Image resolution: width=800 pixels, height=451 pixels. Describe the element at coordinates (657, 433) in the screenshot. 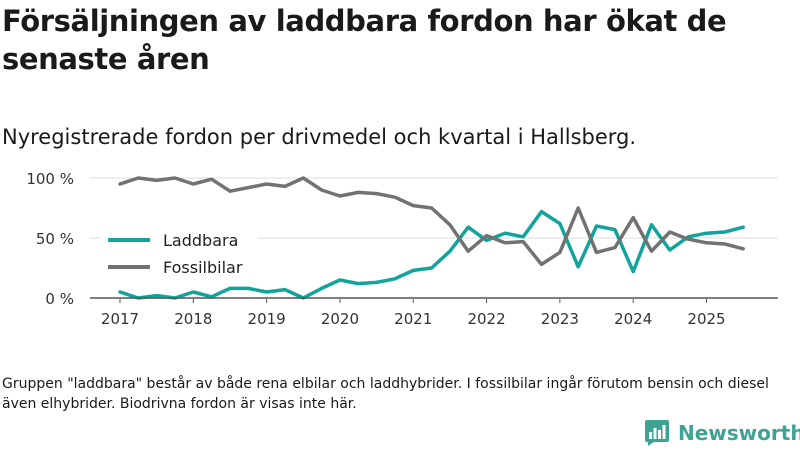

I see `newsworthy-logo-icon` at that location.